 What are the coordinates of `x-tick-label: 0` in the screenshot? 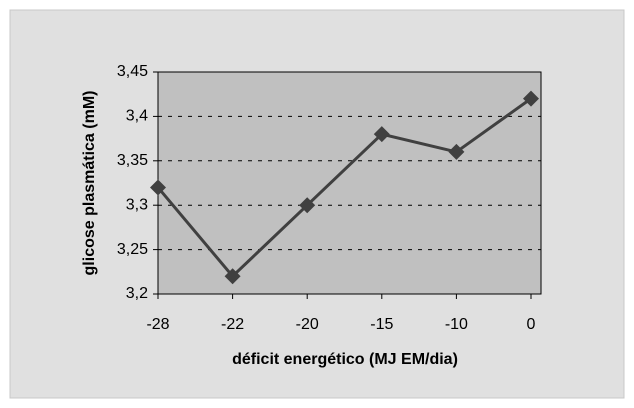 It's located at (531, 324).